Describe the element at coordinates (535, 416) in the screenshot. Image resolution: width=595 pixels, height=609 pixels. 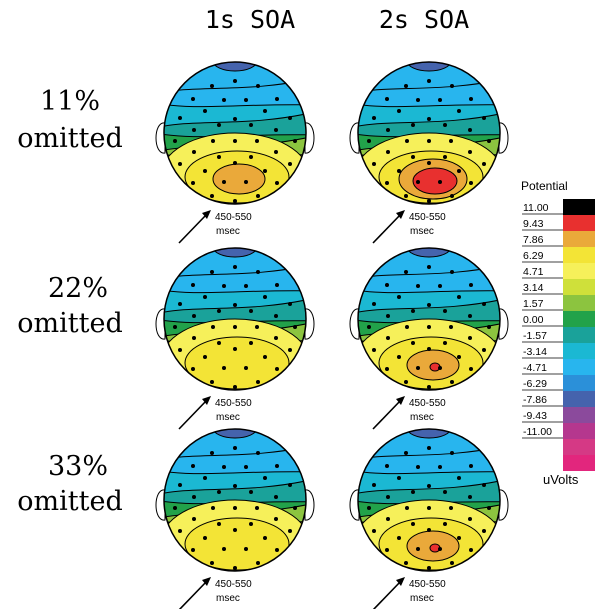
I see `legend-tick-label: -9.43` at that location.